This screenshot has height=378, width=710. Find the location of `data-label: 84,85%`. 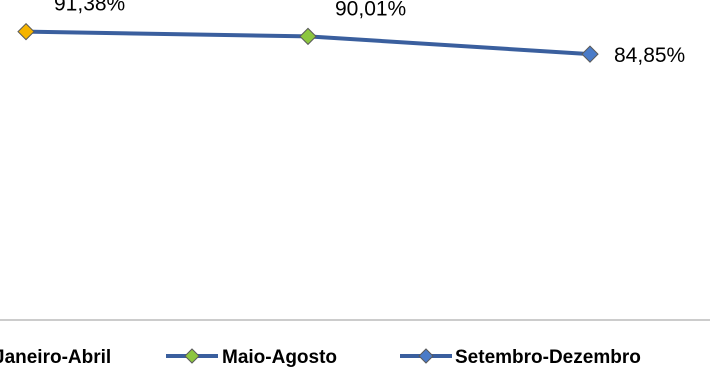

data-label: 84,85% is located at coordinates (649, 55).